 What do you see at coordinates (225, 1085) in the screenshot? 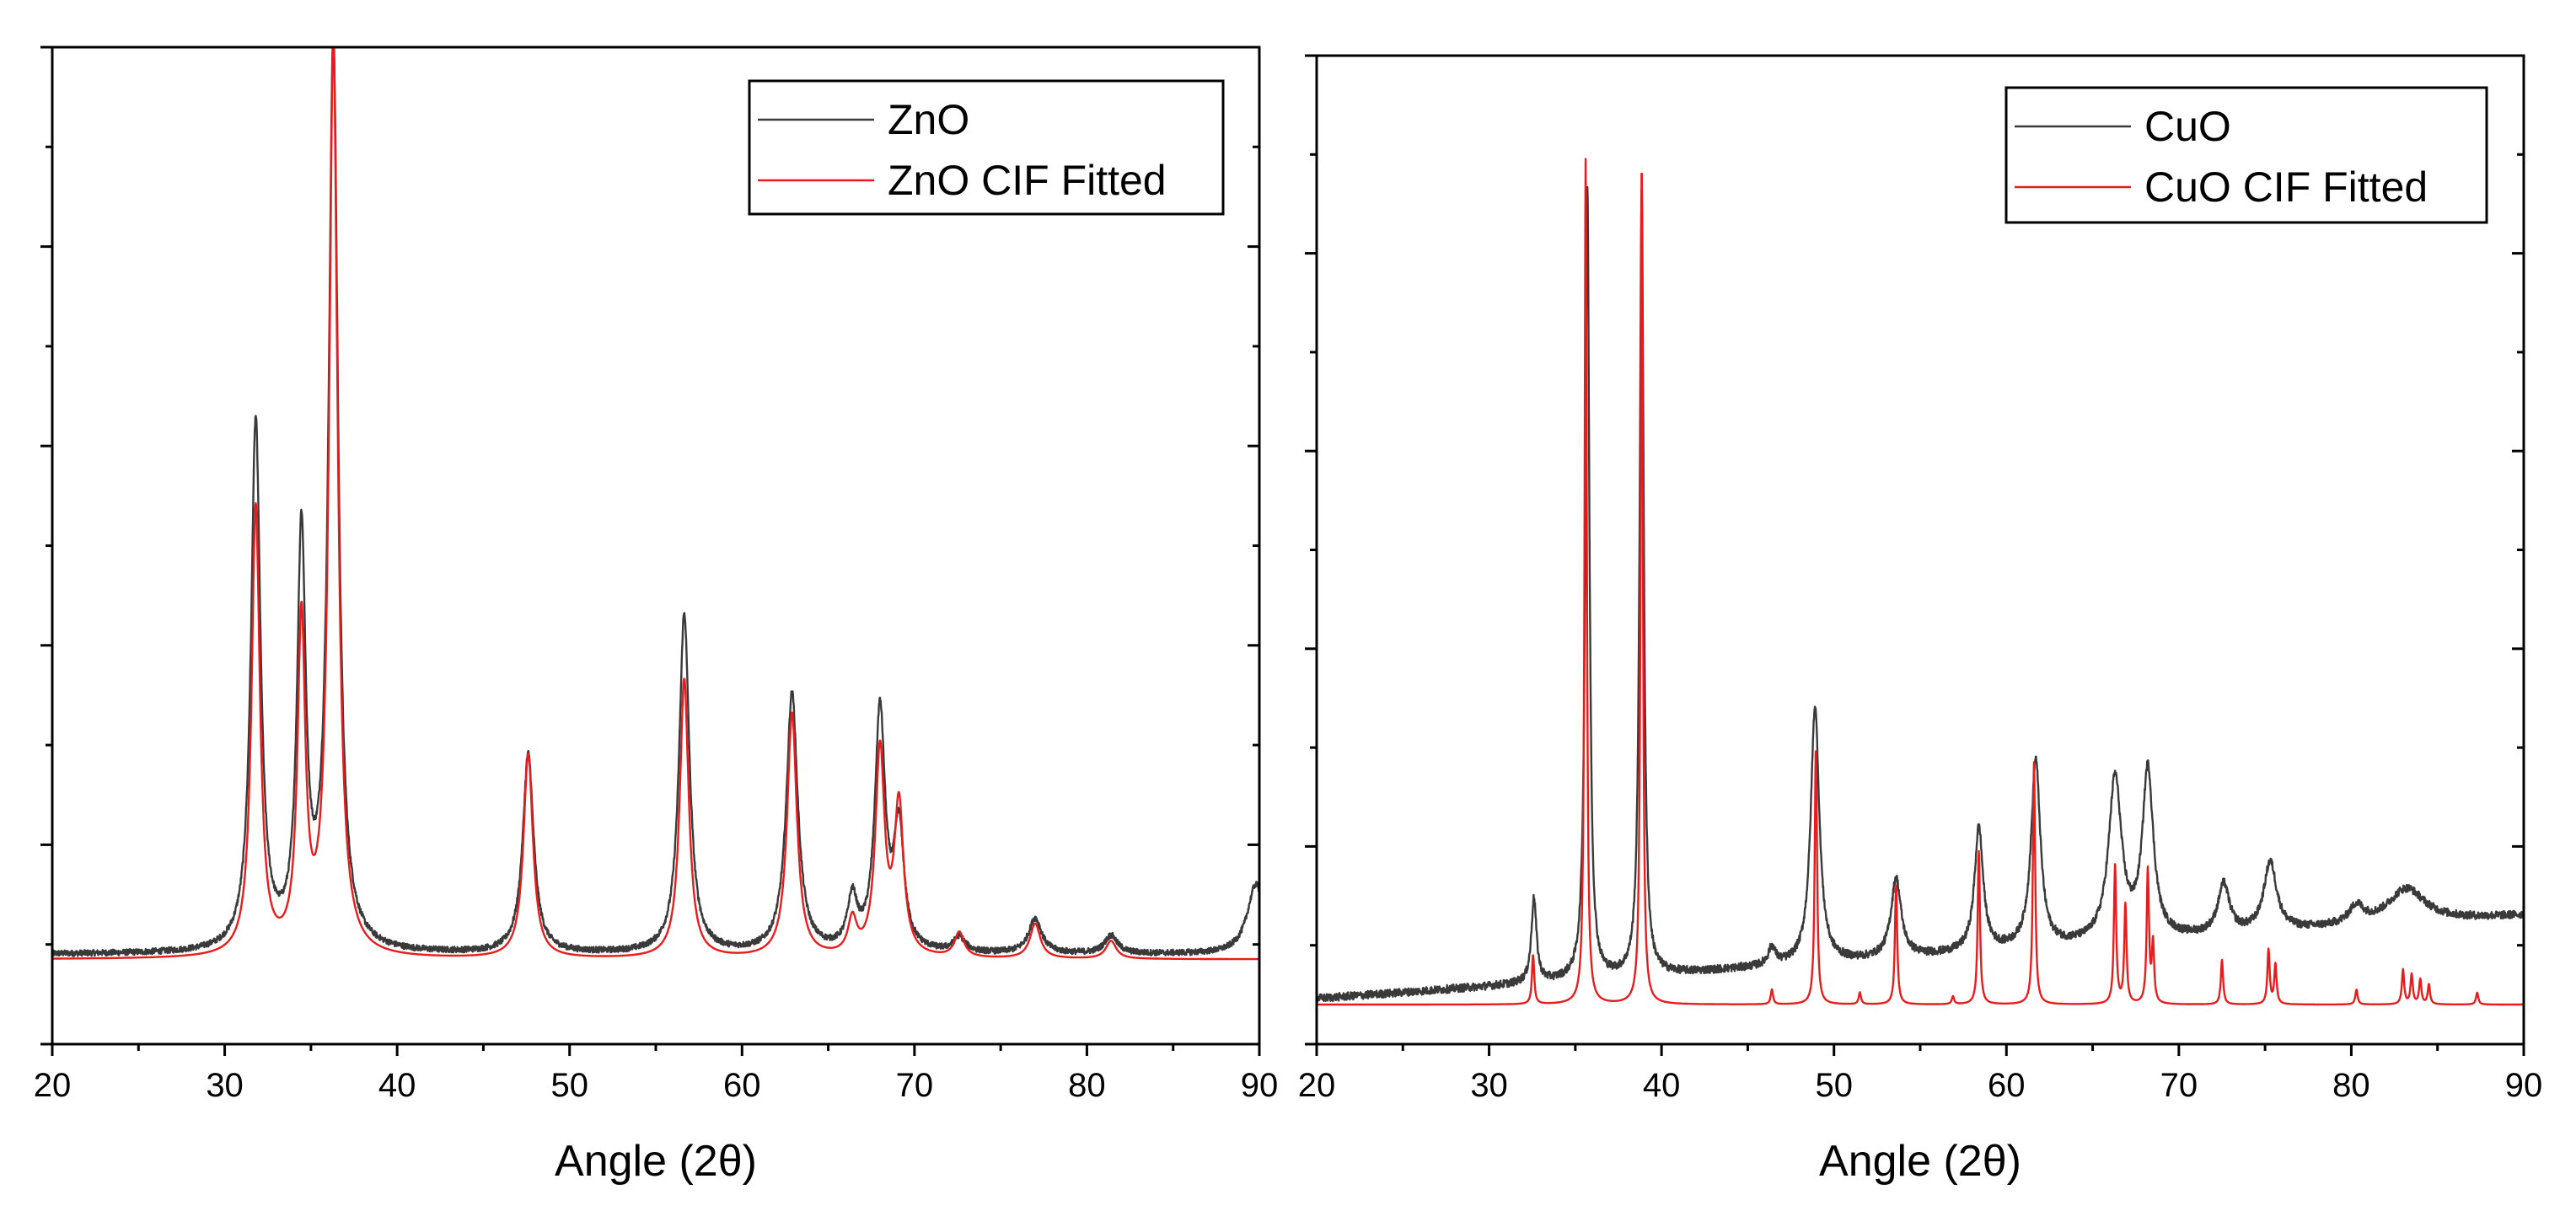
I see `zno-x-tick-label: 30` at bounding box center [225, 1085].